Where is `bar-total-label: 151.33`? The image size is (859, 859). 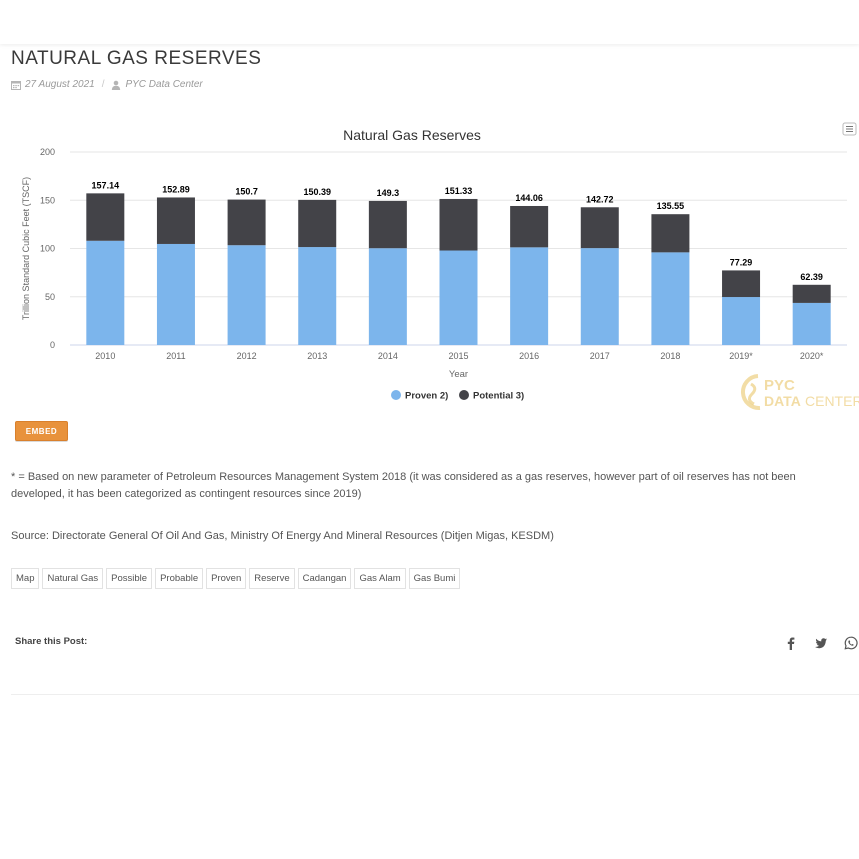 bar-total-label: 151.33 is located at coordinates (459, 191).